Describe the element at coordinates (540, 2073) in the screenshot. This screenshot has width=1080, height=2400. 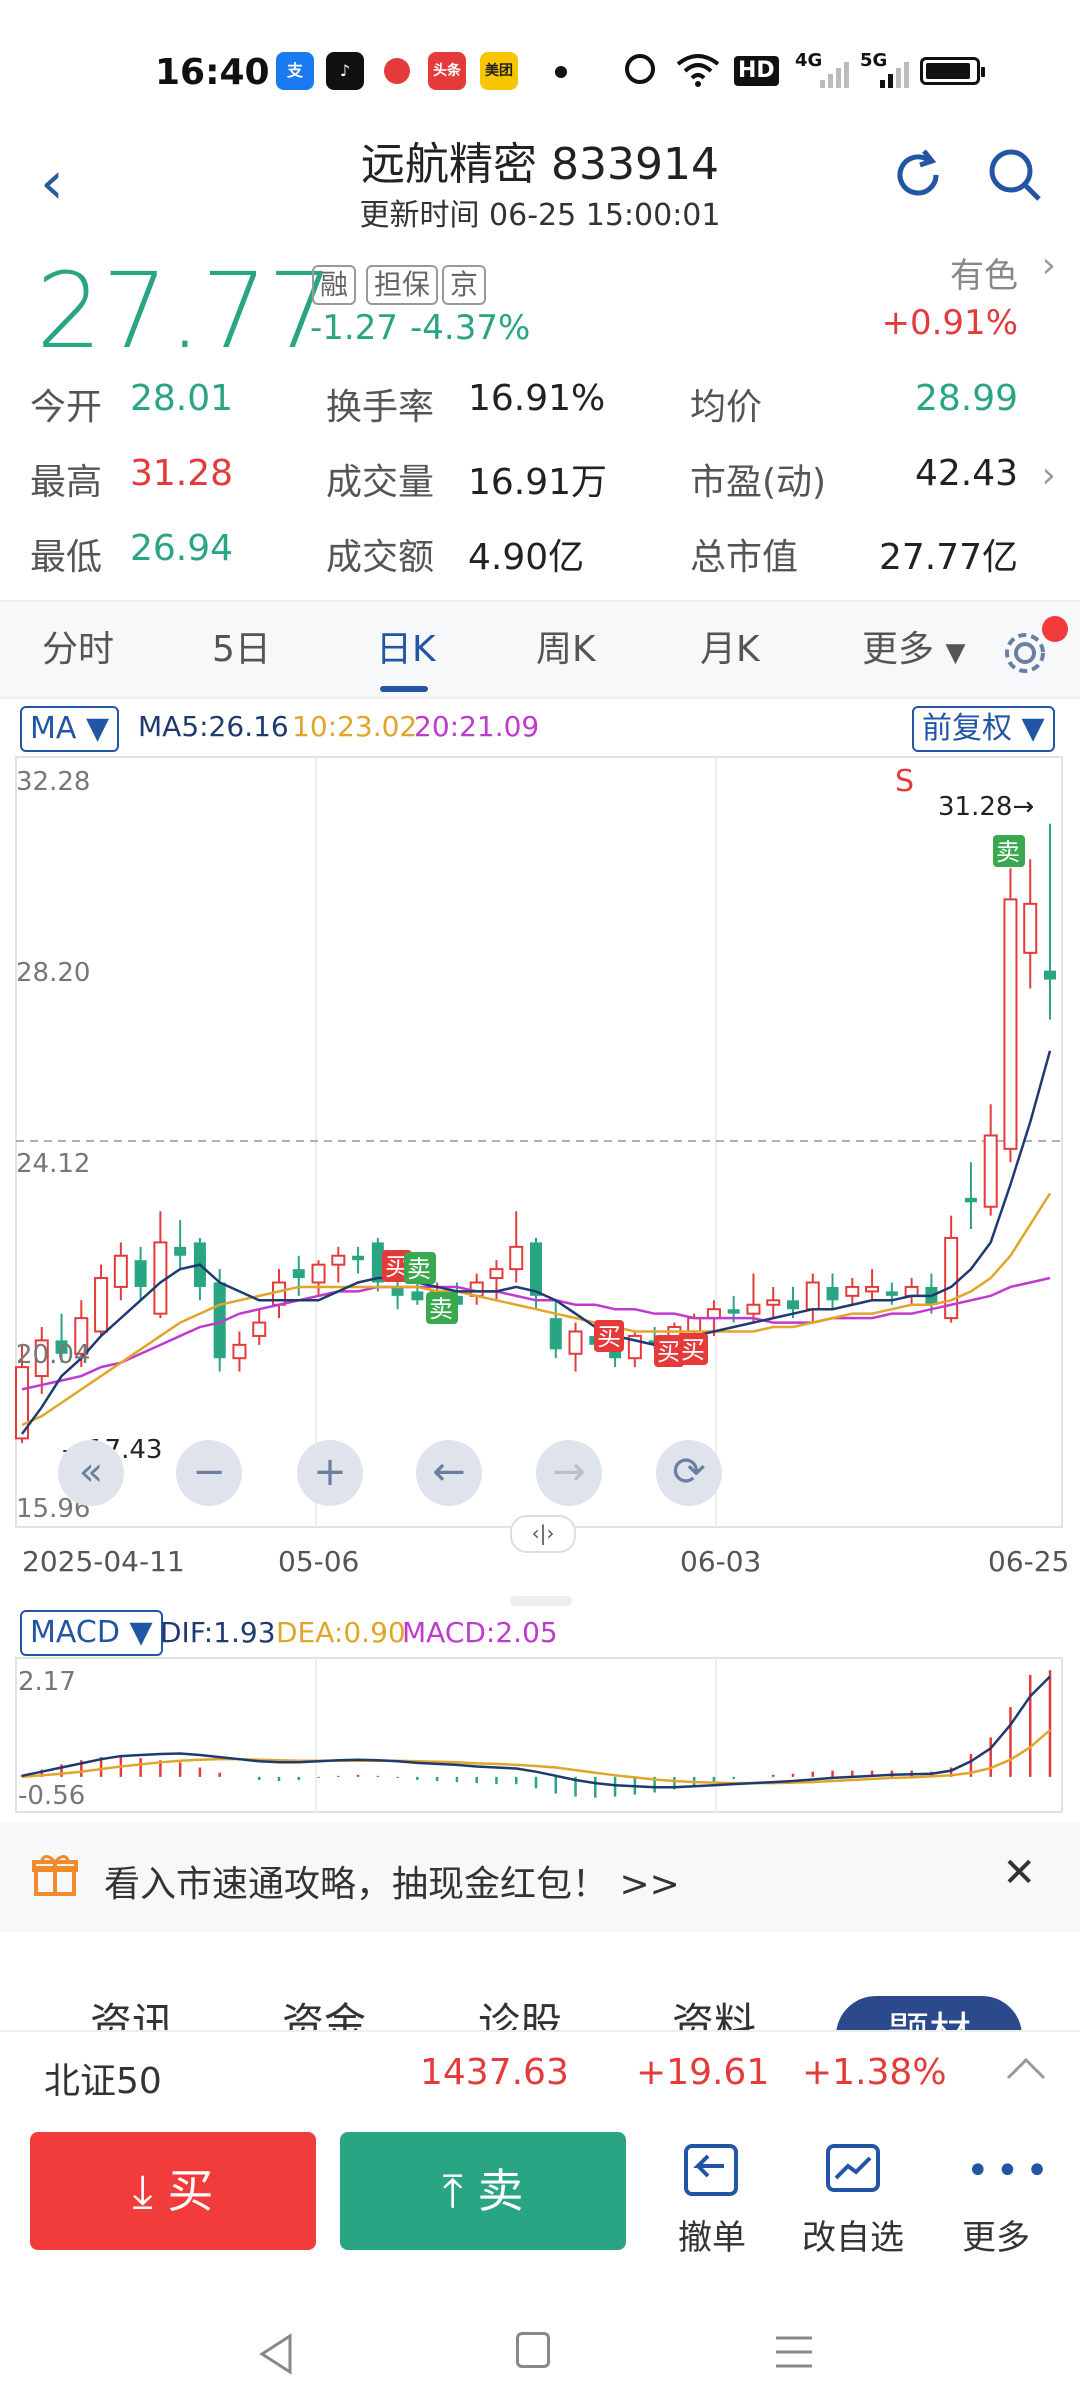
I see `index-bar` at that location.